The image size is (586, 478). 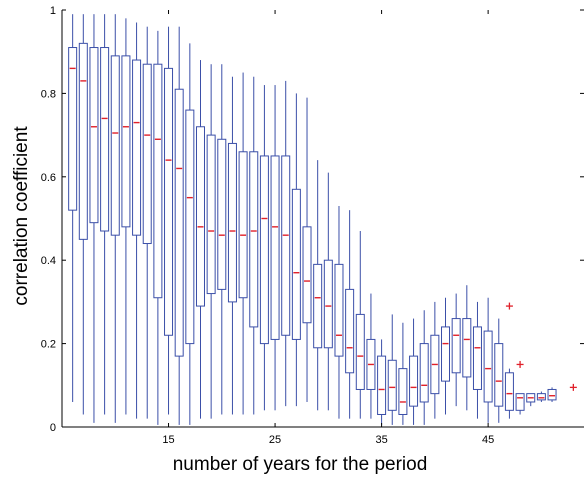 What do you see at coordinates (48, 178) in the screenshot?
I see `y-tick-label-3: 0.6` at bounding box center [48, 178].